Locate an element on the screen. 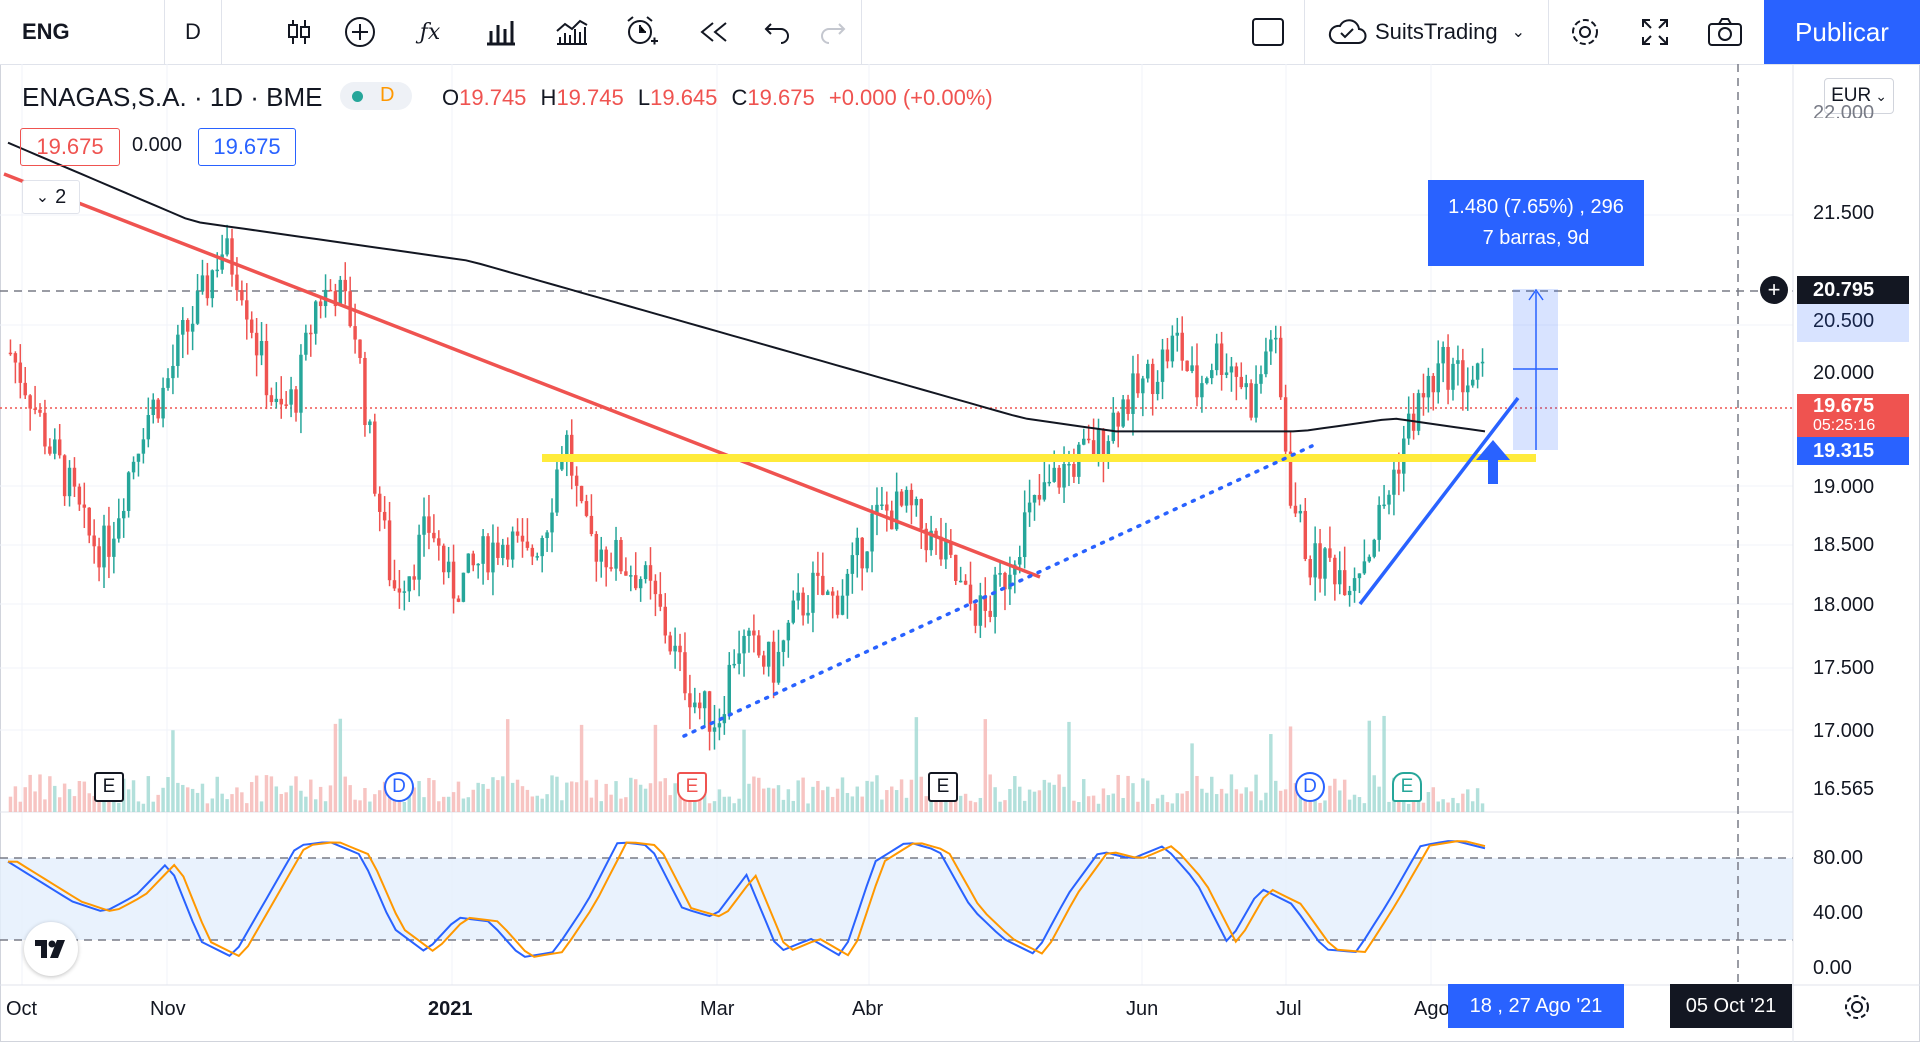 This screenshot has width=1920, height=1042. arrow-up-marker is located at coordinates (1493, 462).